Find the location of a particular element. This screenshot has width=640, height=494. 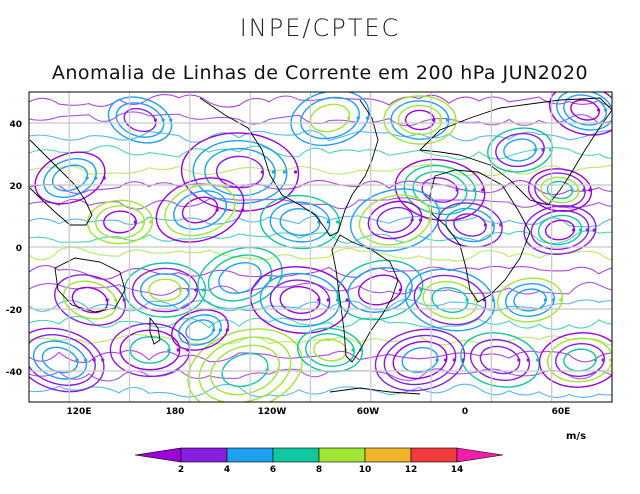

colorbar-arrow-left is located at coordinates (158, 455).